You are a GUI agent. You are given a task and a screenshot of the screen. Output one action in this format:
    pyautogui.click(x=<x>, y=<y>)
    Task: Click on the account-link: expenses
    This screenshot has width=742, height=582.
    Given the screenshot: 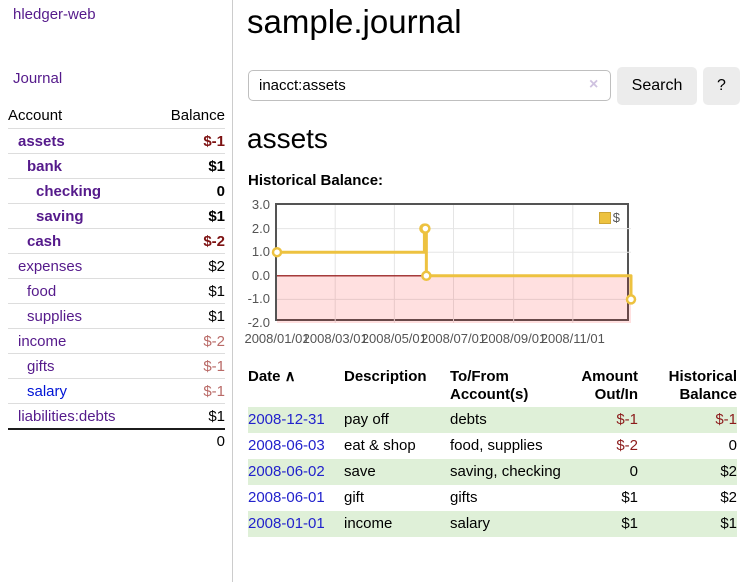 What is the action you would take?
    pyautogui.click(x=50, y=266)
    